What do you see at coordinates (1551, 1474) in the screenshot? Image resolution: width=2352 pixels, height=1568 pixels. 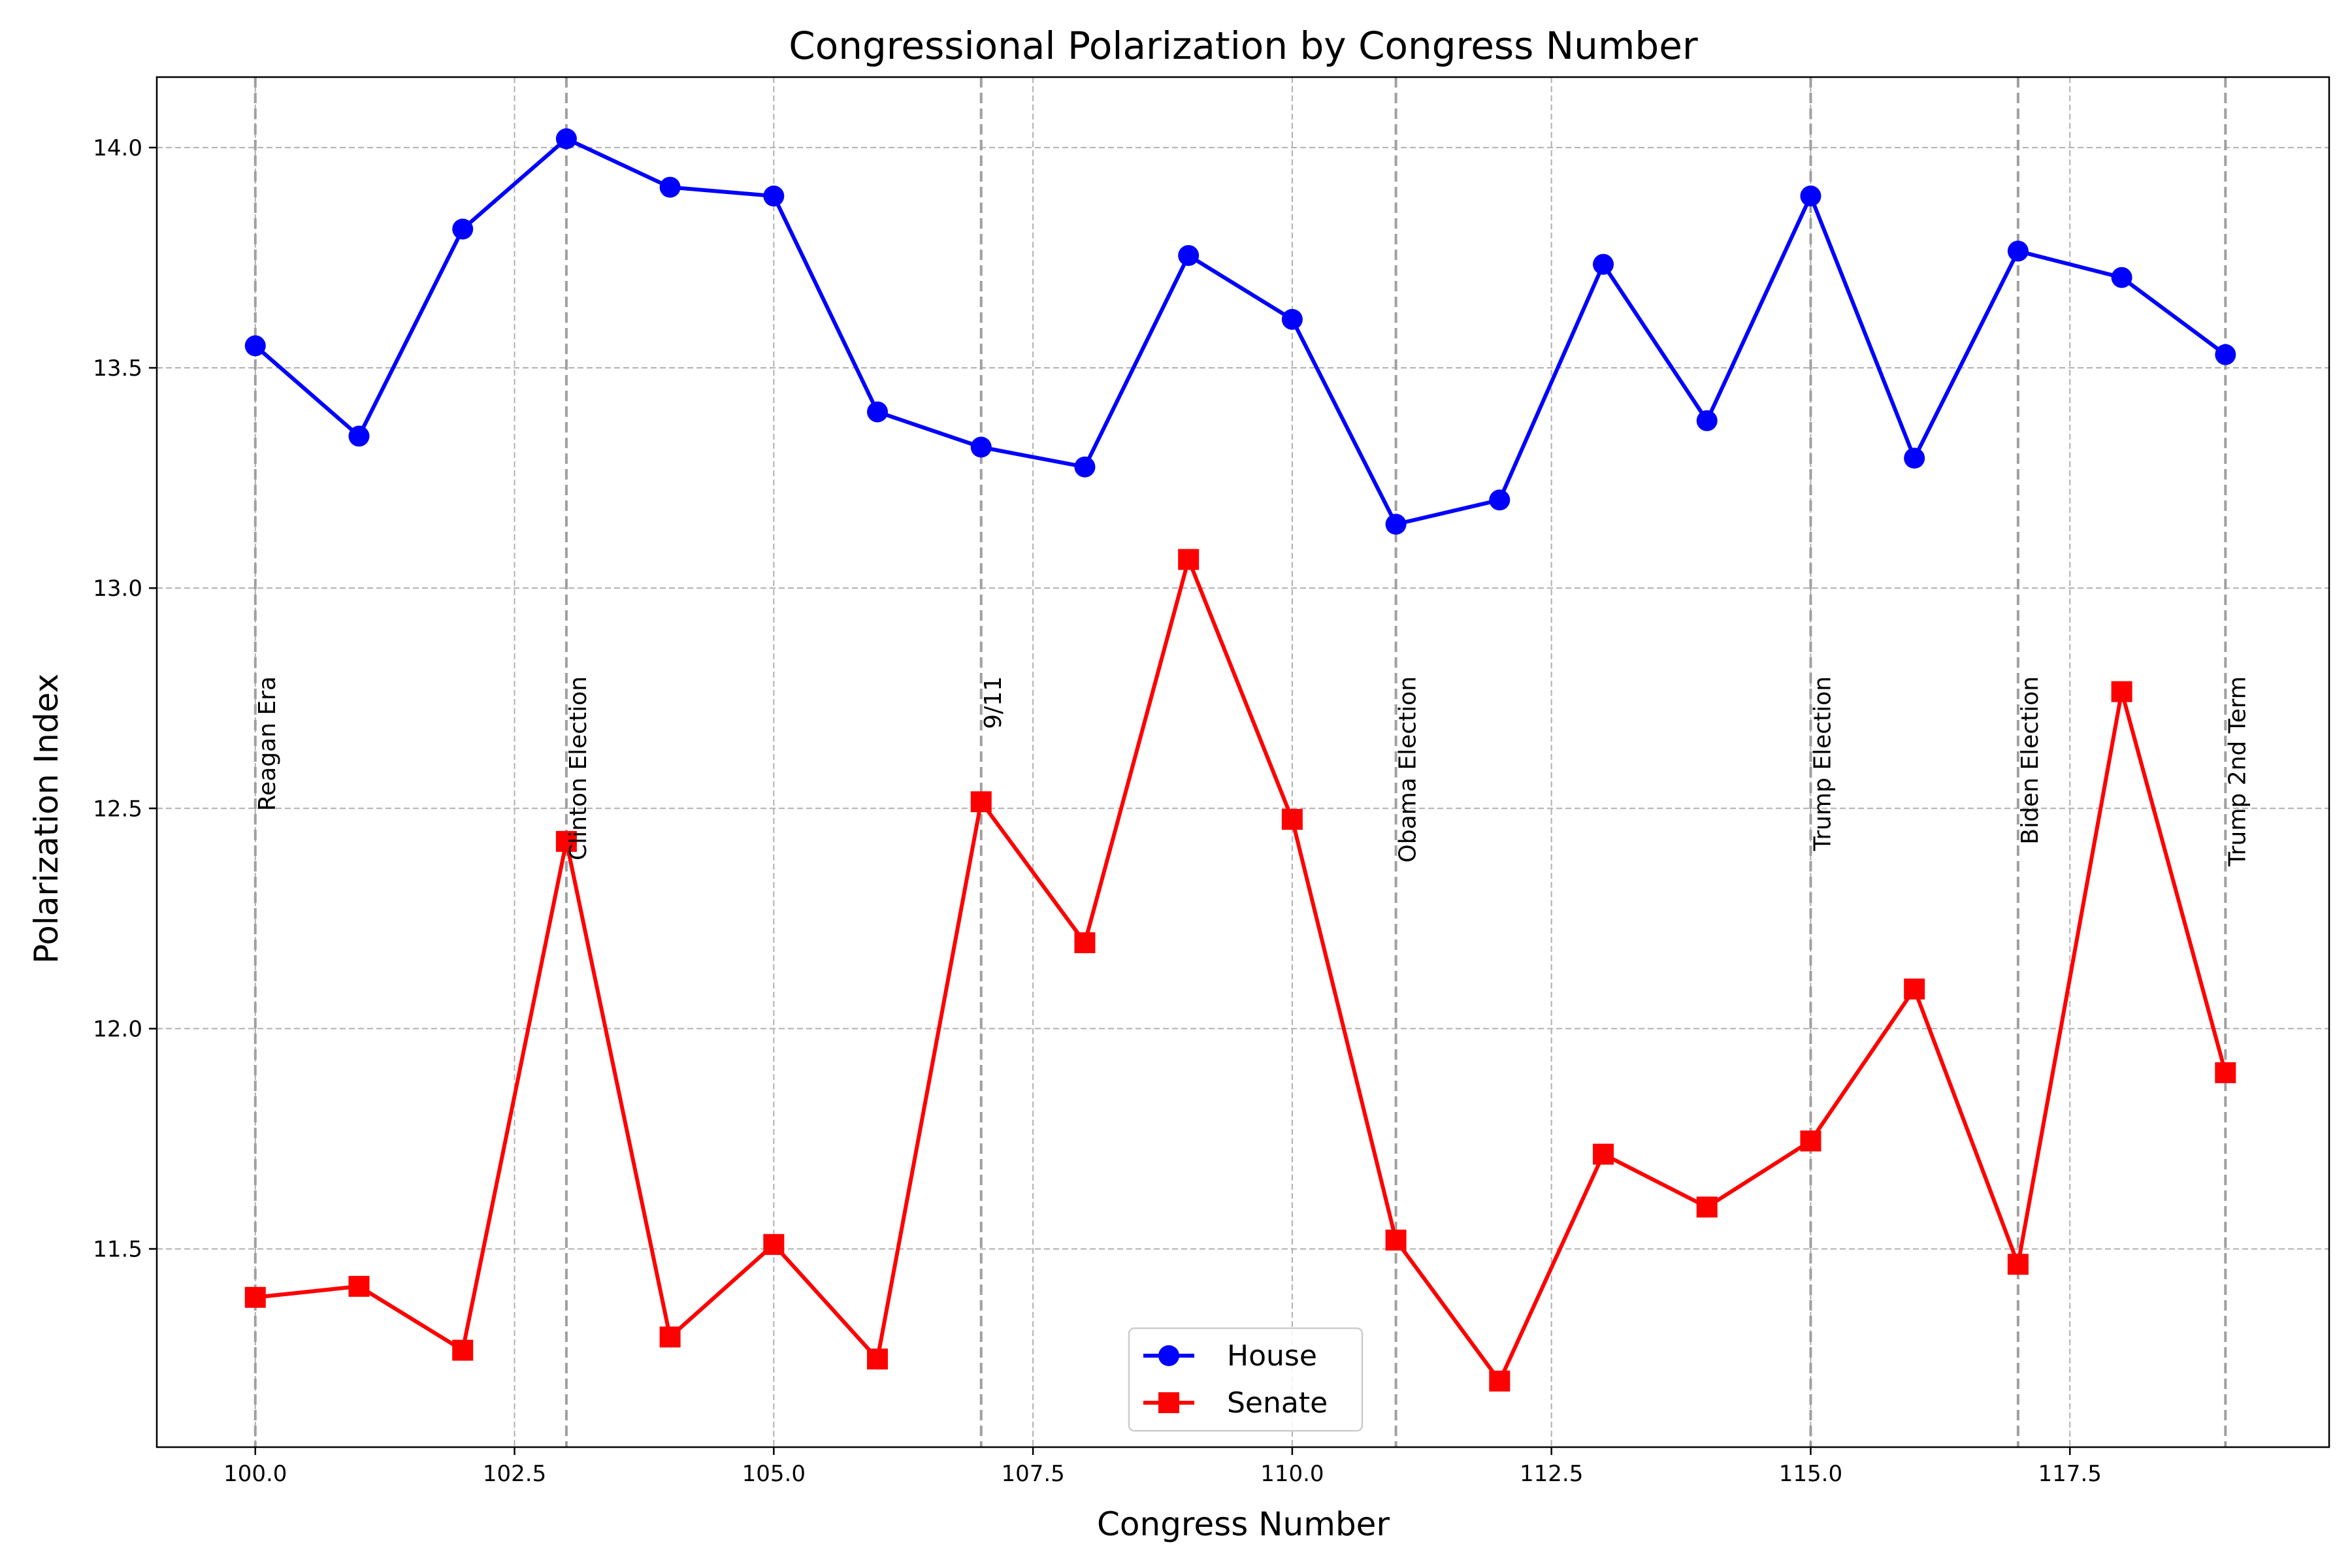 I see `x-tick-label: 112.5` at bounding box center [1551, 1474].